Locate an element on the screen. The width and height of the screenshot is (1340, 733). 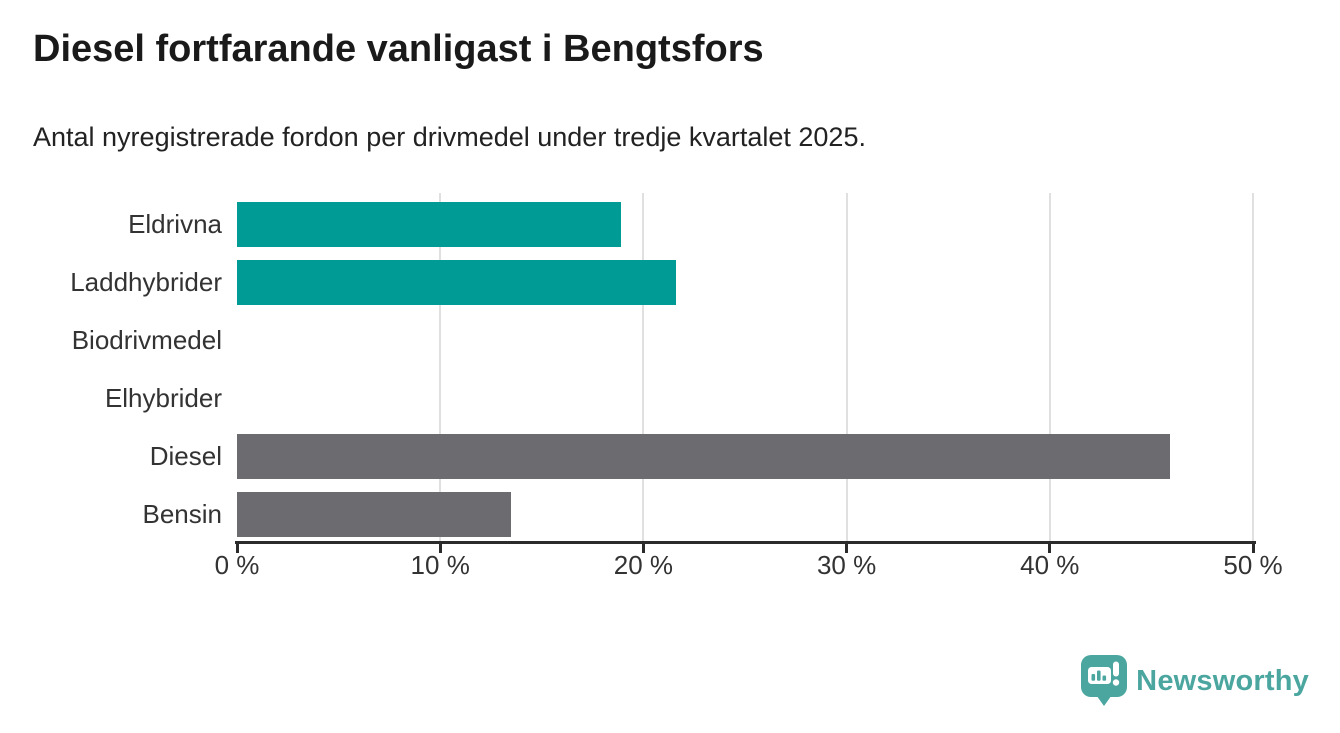
newsworthy-logo: Newsworthy is located at coordinates (1195, 681).